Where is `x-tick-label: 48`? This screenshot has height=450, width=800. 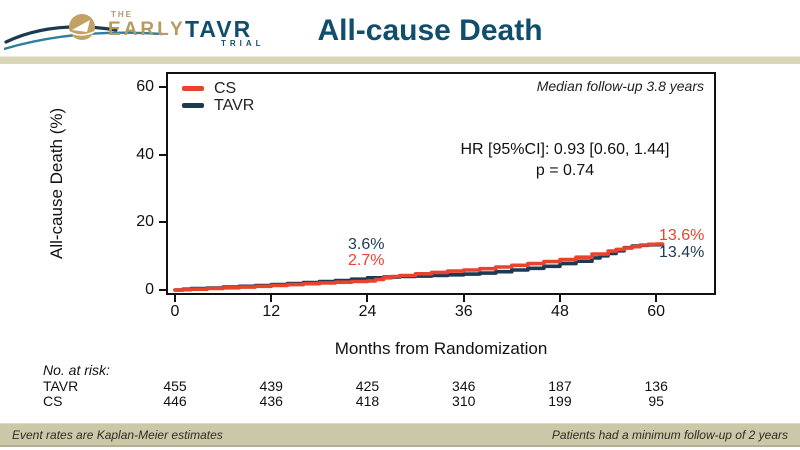 x-tick-label: 48 is located at coordinates (560, 311).